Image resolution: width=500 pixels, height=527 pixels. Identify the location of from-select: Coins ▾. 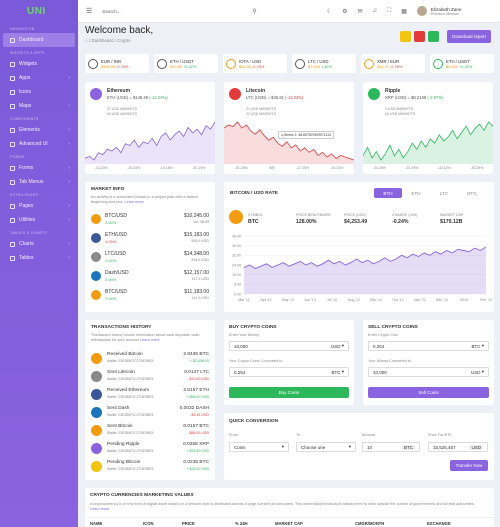
(259, 447).